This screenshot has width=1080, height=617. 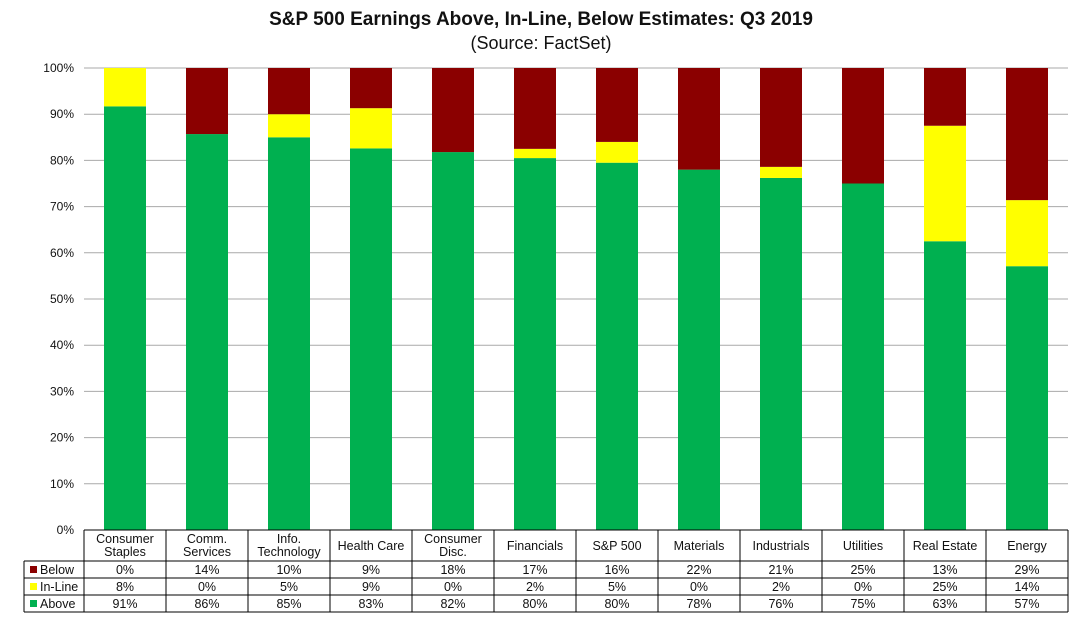 I want to click on chart-subtitle: (Source: FactSet), so click(x=540, y=43).